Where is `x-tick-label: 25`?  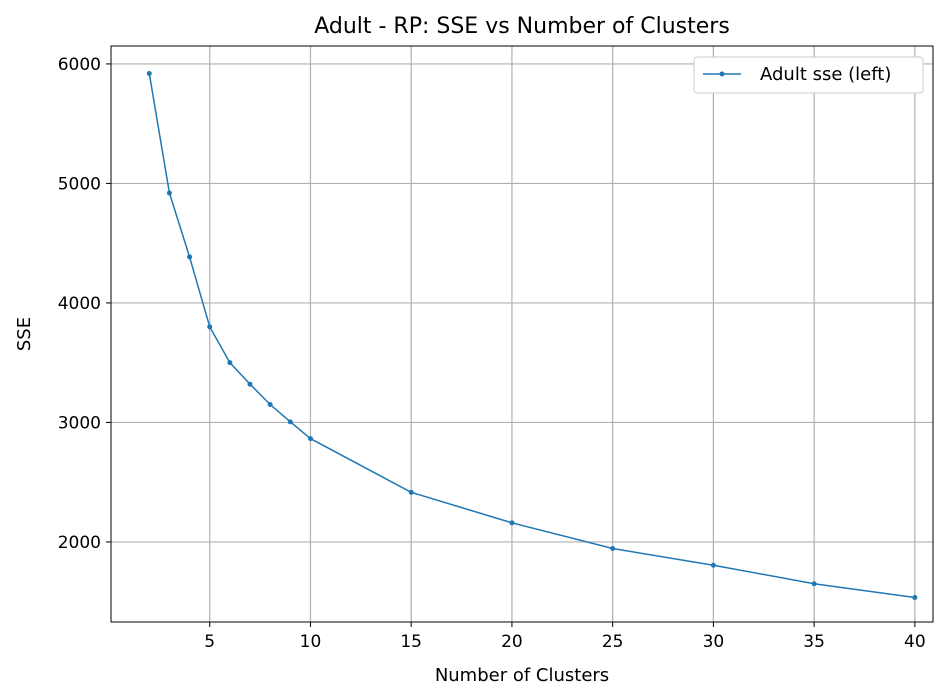 x-tick-label: 25 is located at coordinates (613, 642).